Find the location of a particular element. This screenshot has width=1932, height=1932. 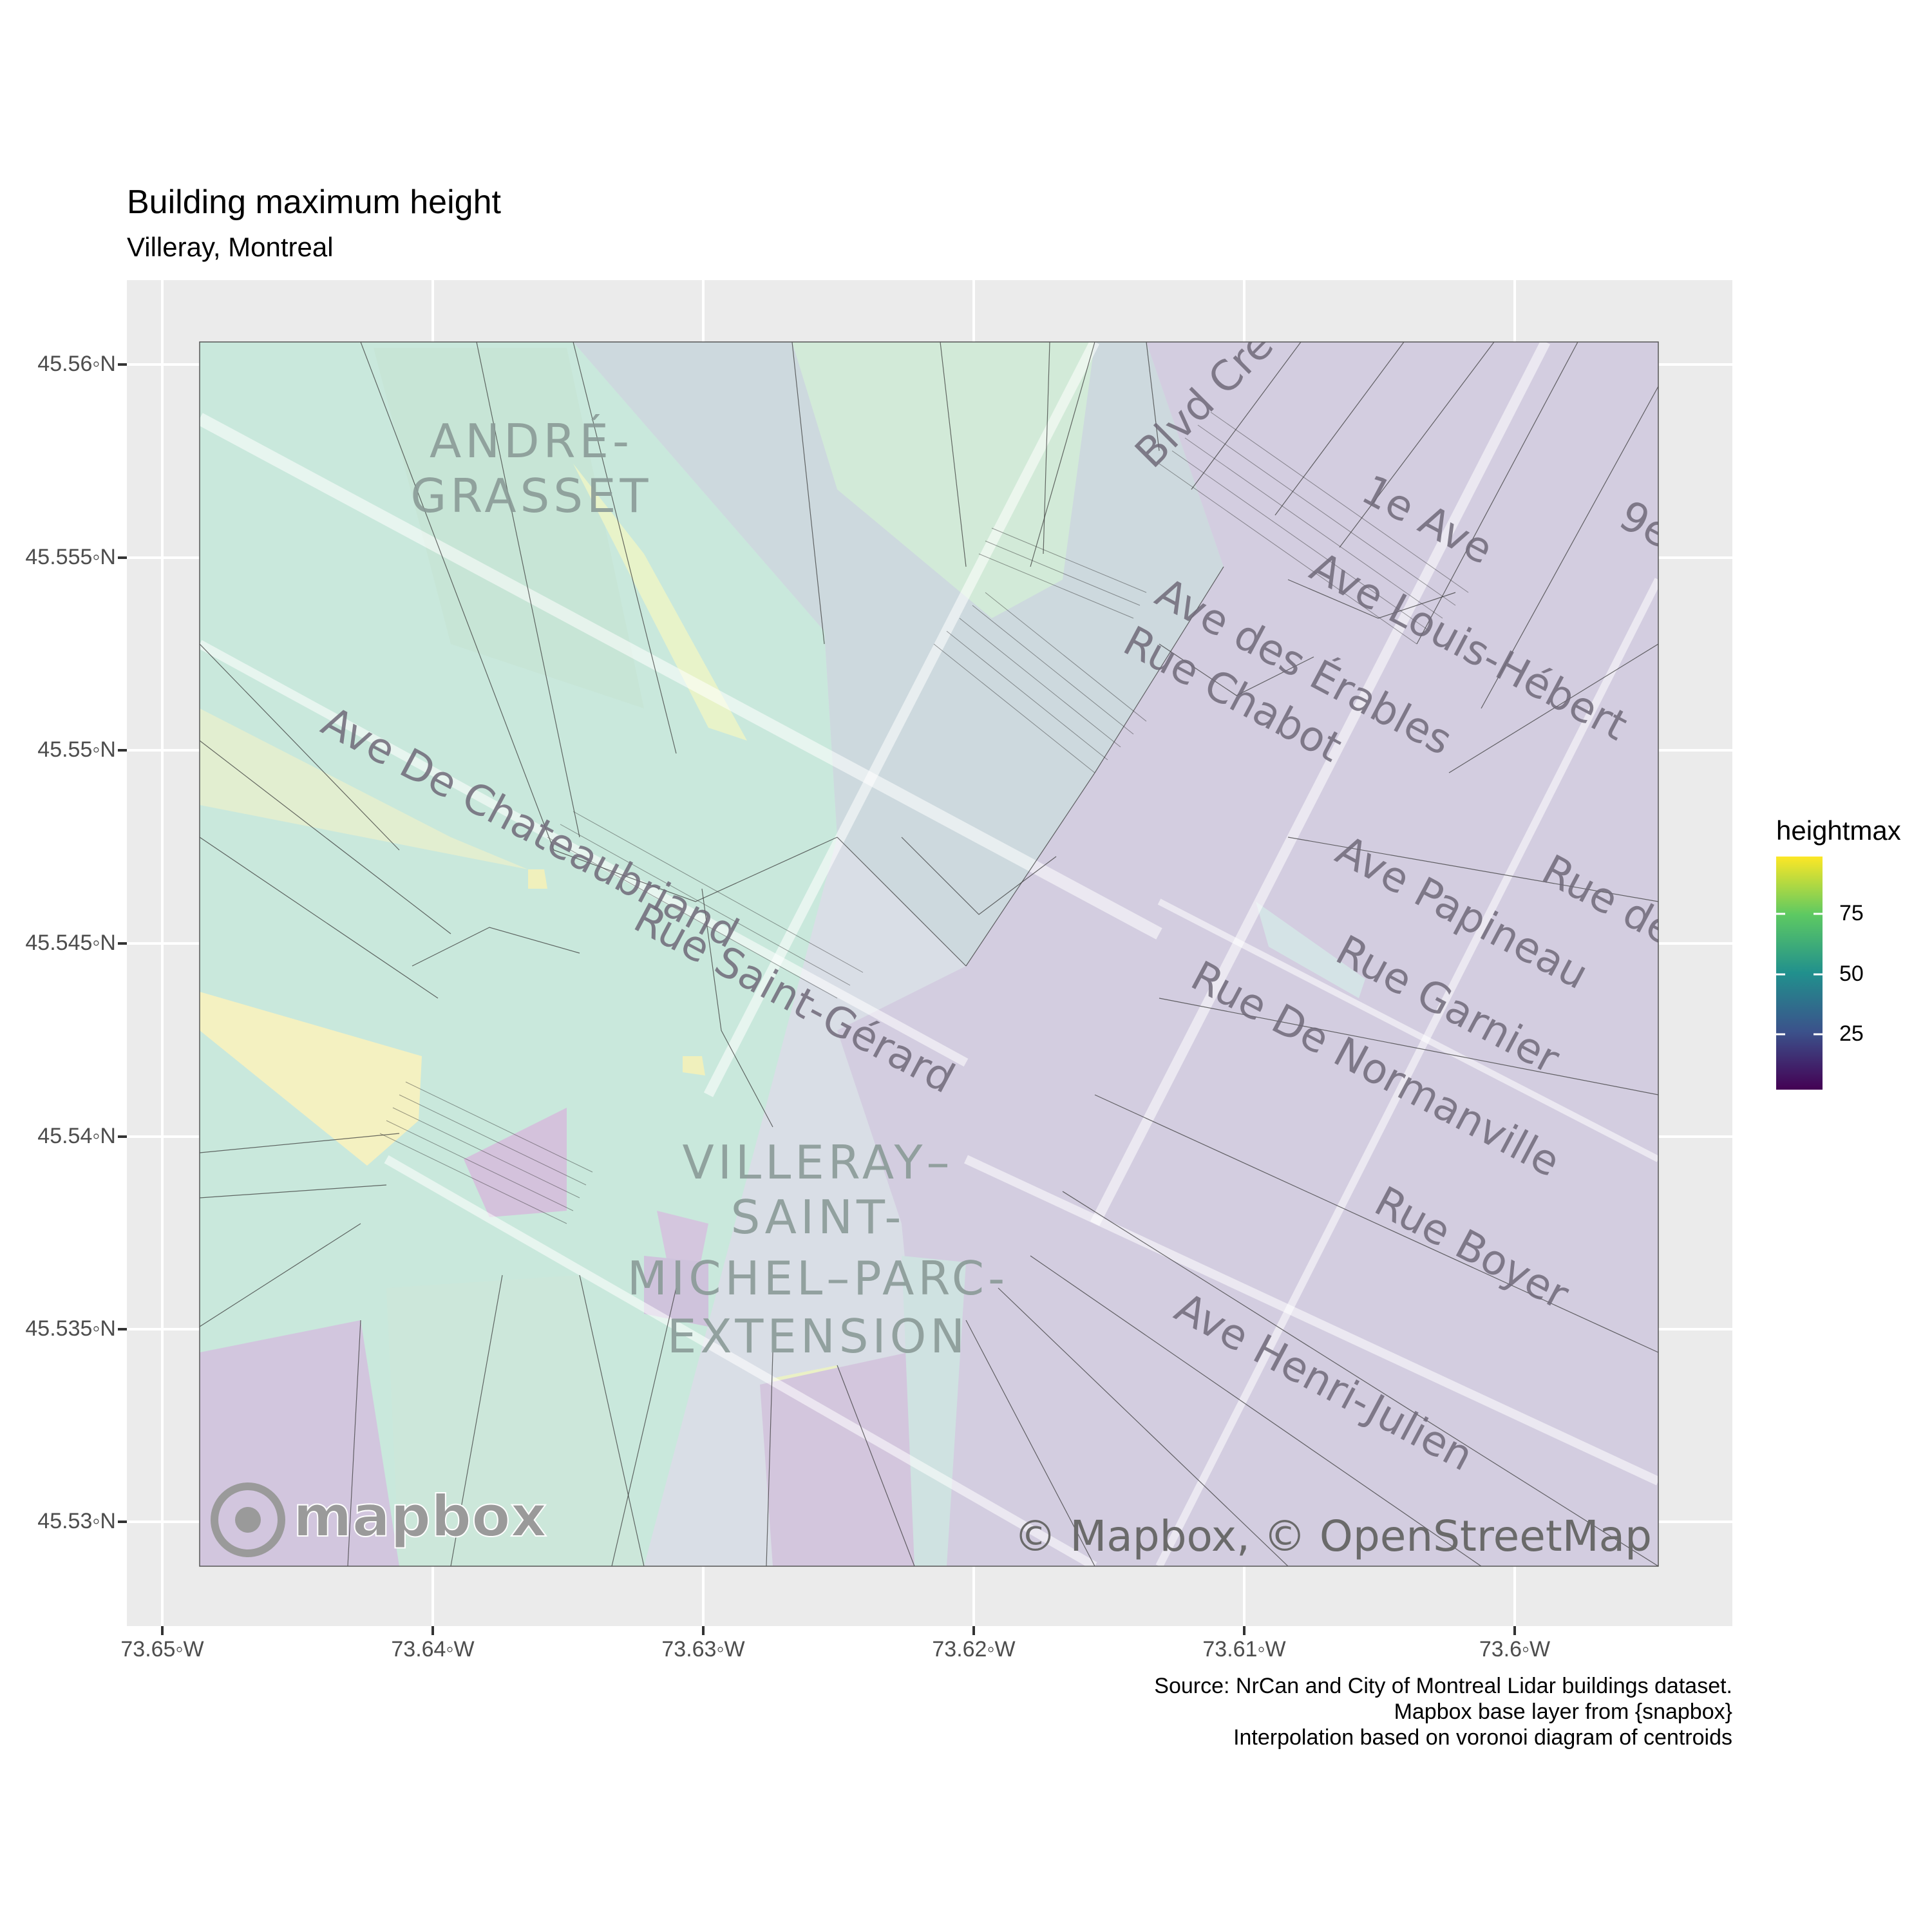

y-tick-label: 45.545◦N is located at coordinates (70, 943).